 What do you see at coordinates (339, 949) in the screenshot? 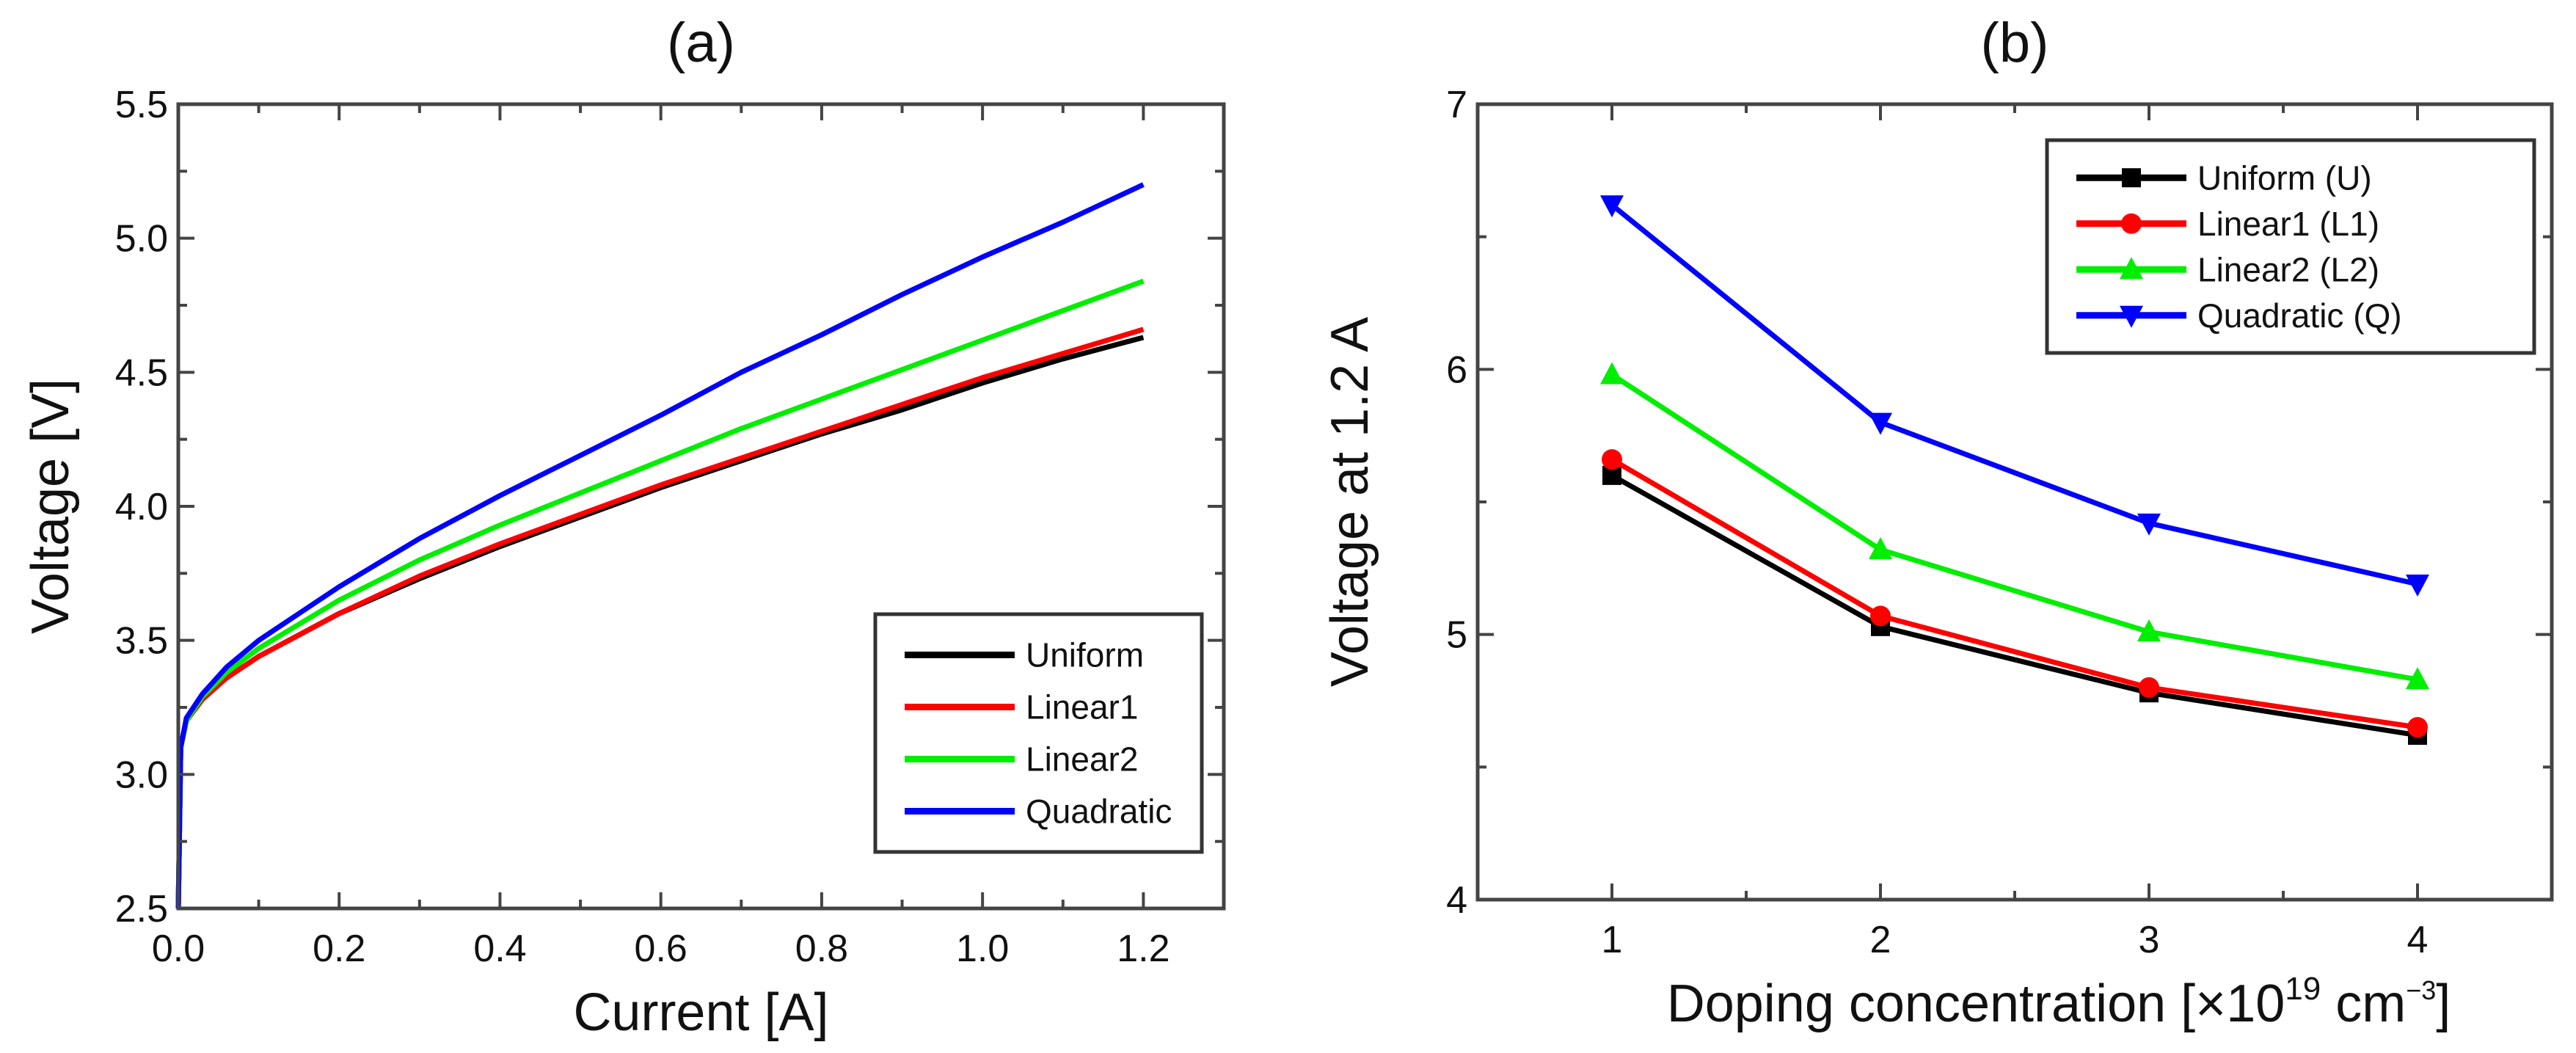
I see `x-tick-label: 0.2` at bounding box center [339, 949].